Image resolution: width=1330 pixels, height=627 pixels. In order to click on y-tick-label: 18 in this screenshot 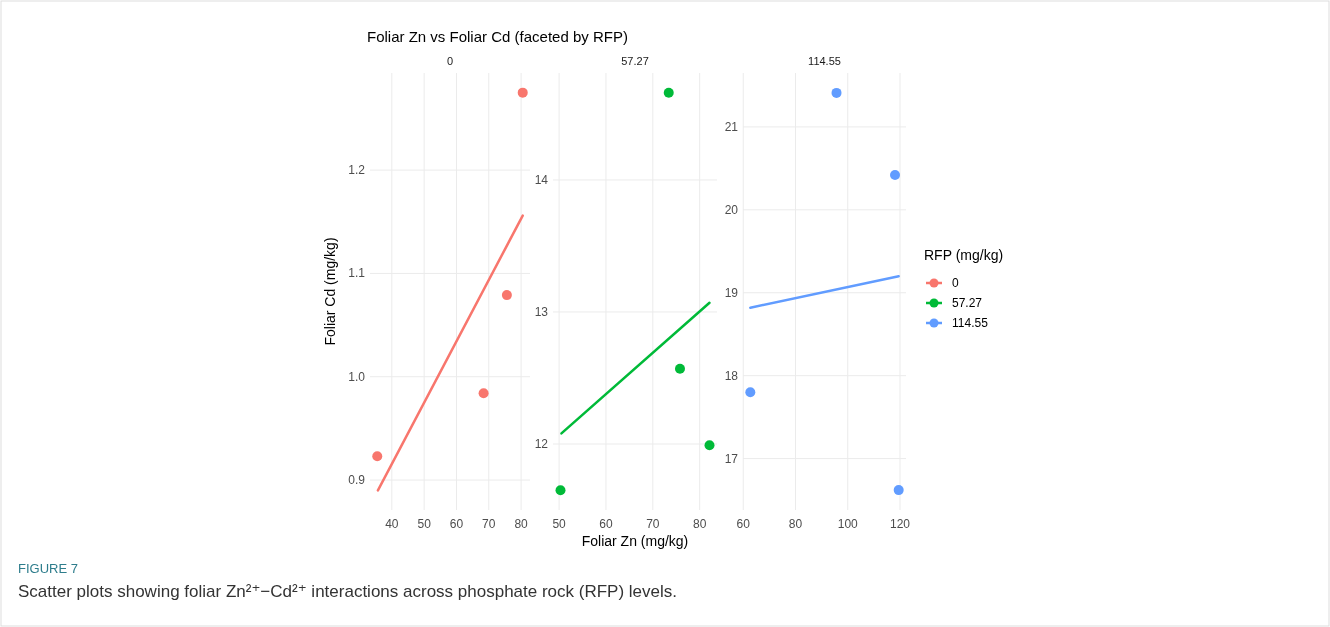, I will do `click(731, 375)`.